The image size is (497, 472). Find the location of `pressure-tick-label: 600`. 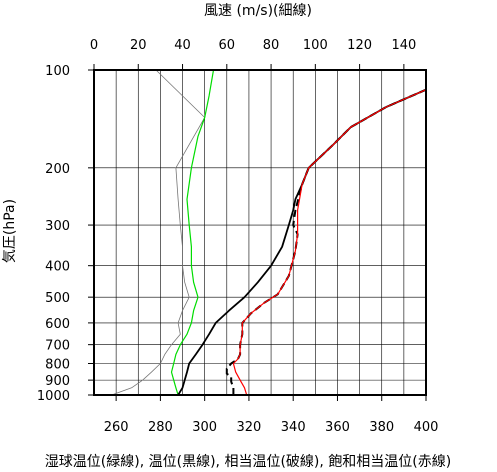

pressure-tick-label: 600 is located at coordinates (57, 324).